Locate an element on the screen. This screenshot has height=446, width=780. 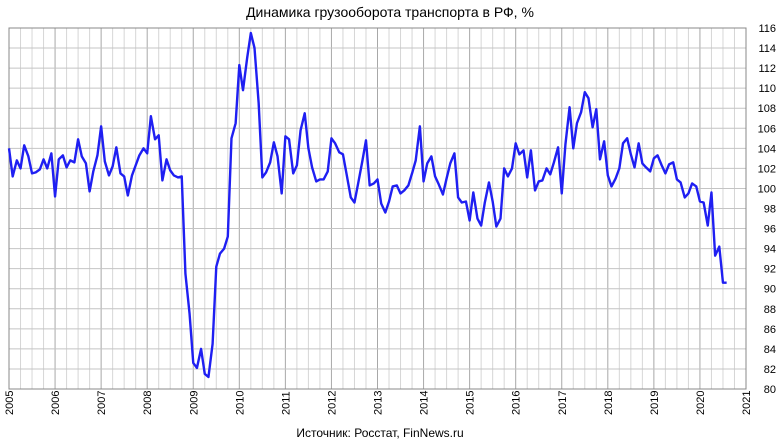
y-tick-label: 100 is located at coordinates (767, 189).